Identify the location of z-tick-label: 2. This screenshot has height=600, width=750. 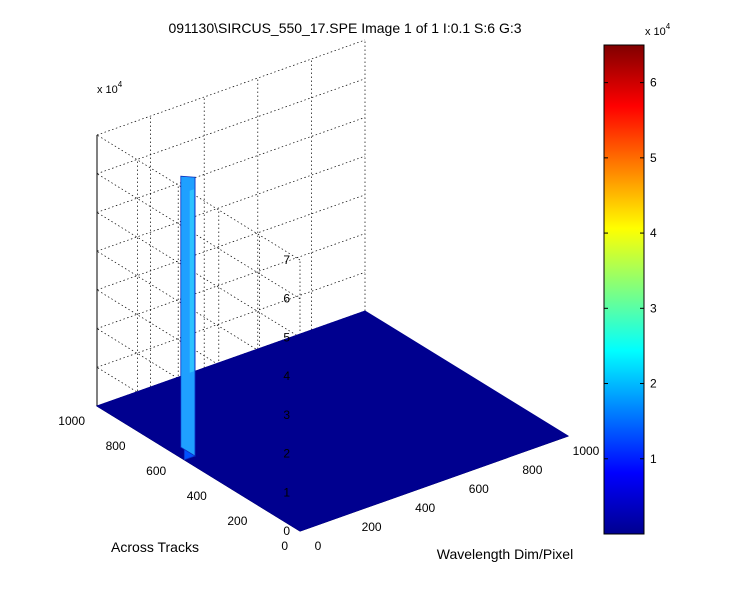
(286, 454).